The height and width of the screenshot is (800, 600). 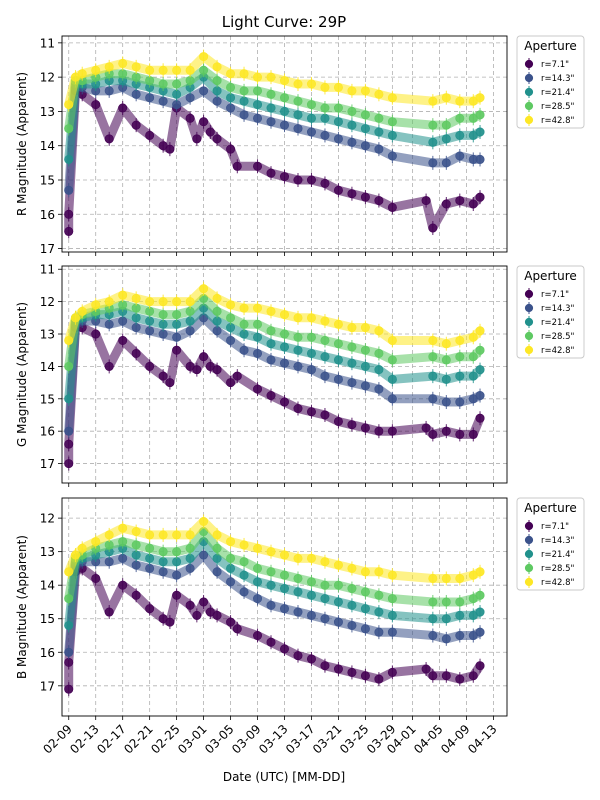 What do you see at coordinates (529, 308) in the screenshot?
I see `legend-marker` at bounding box center [529, 308].